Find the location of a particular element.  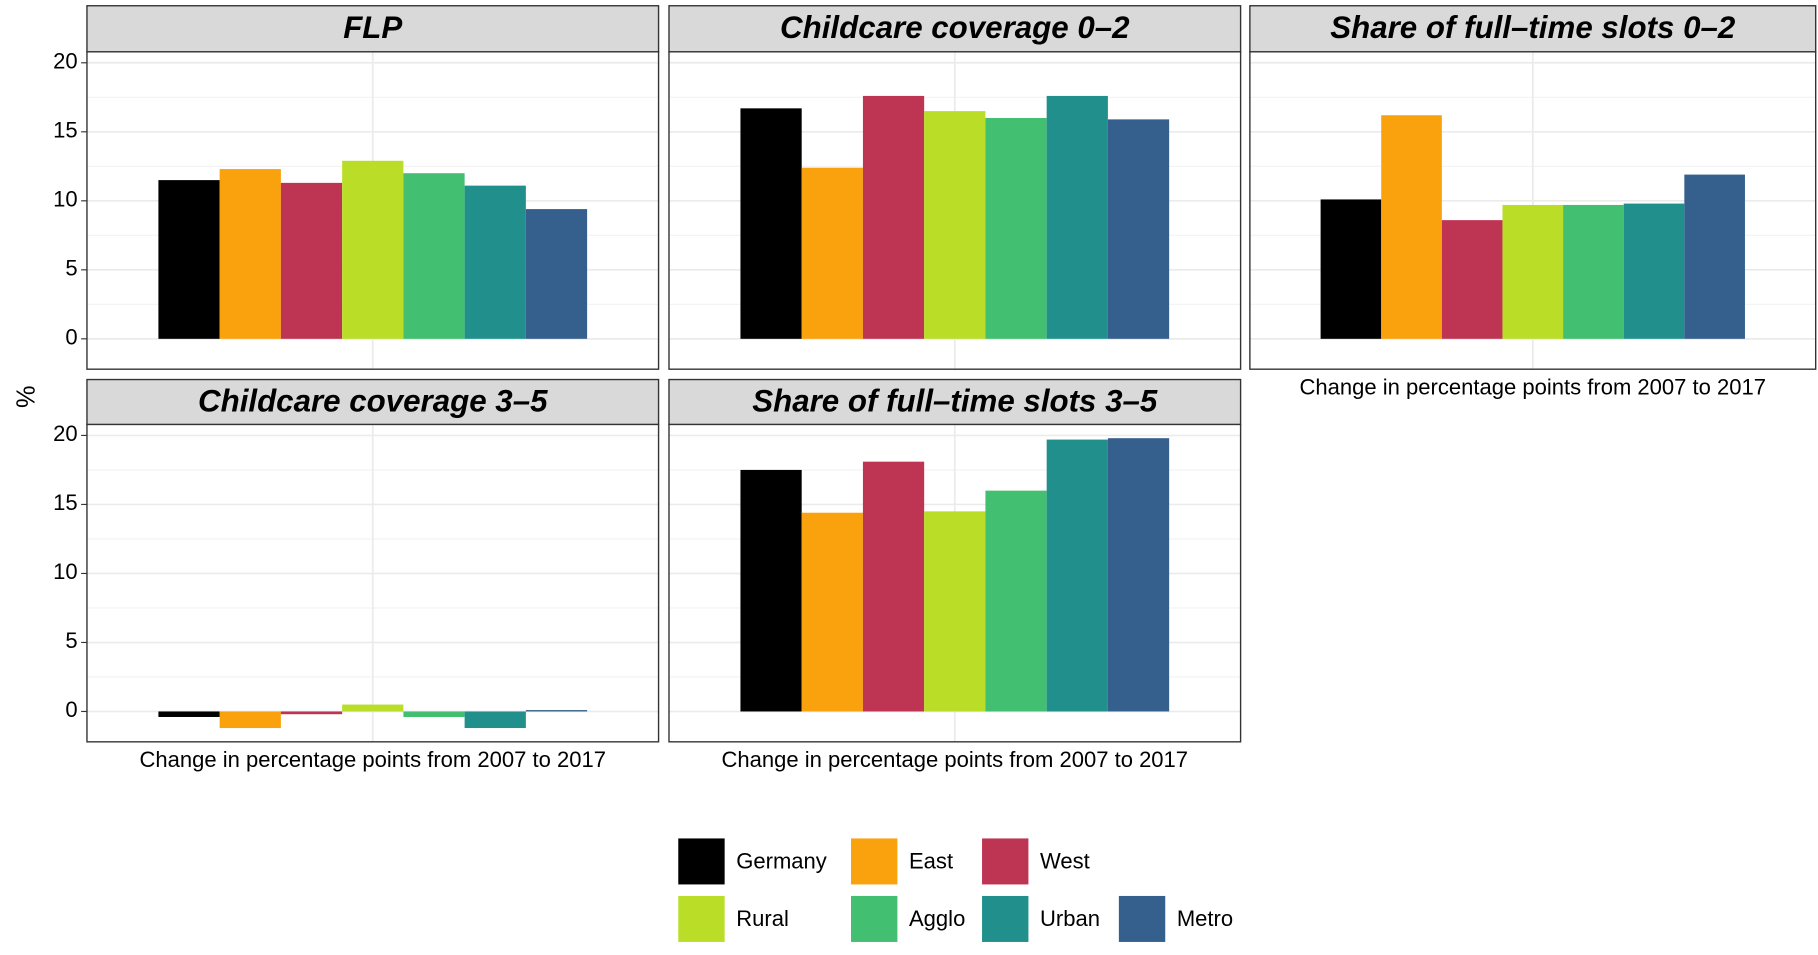

legend-label: Agglo is located at coordinates (937, 918).